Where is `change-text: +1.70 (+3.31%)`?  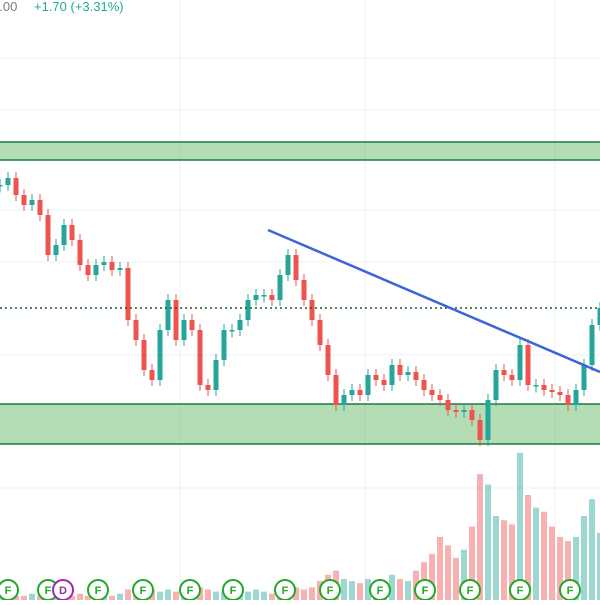 change-text: +1.70 (+3.31%) is located at coordinates (79, 7).